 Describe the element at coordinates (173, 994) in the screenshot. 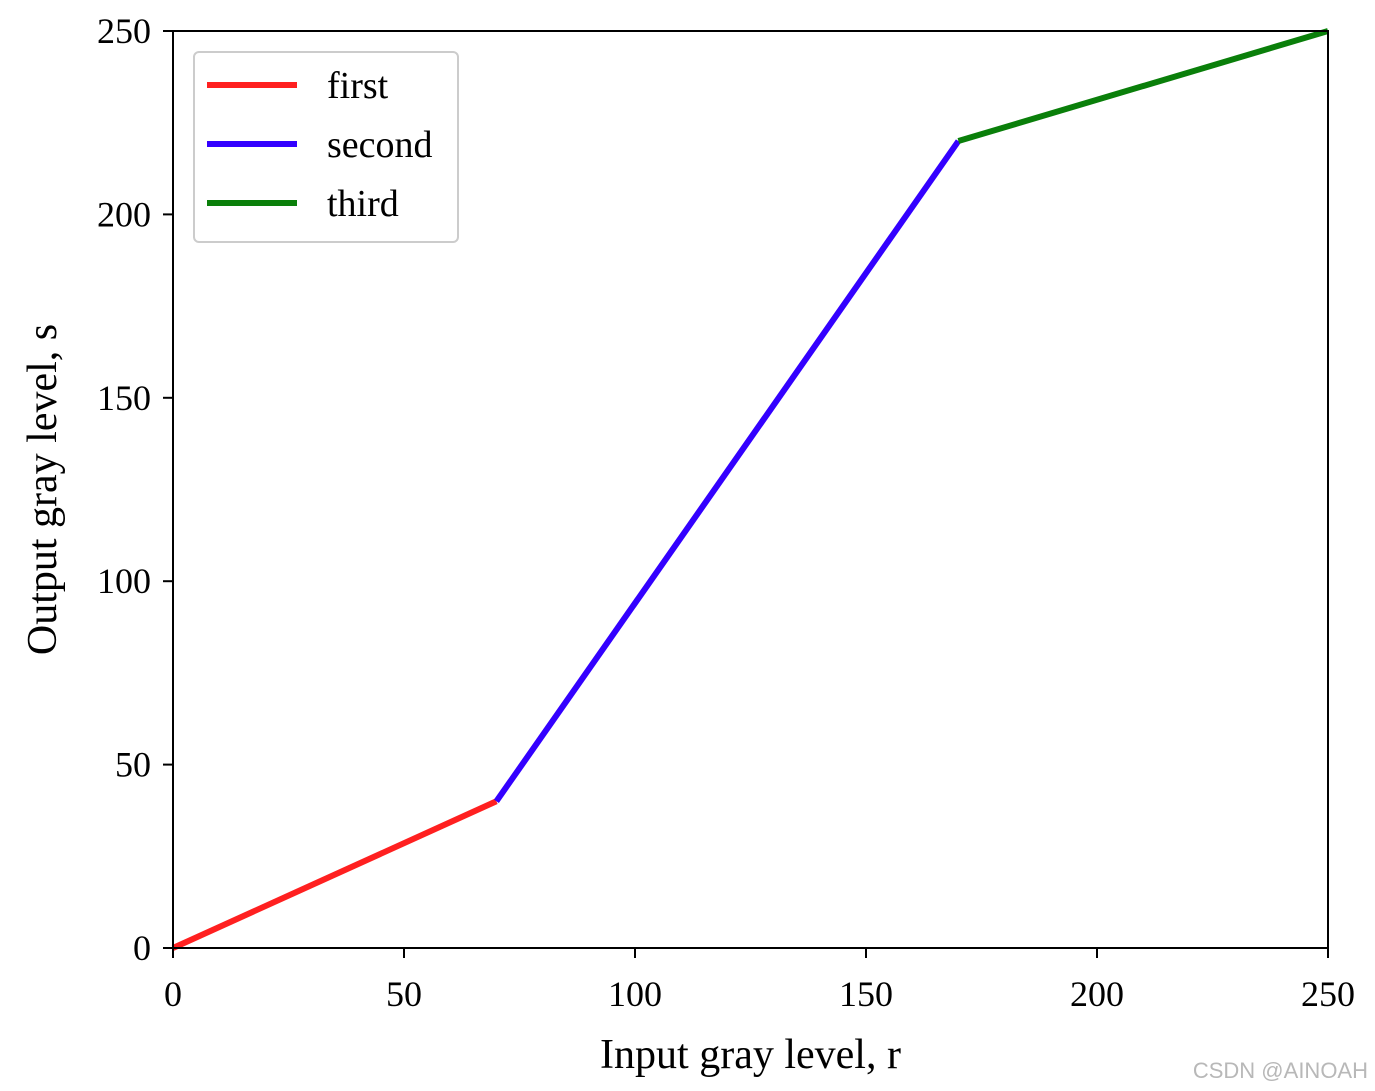

I see `x-tick-label: 0` at that location.